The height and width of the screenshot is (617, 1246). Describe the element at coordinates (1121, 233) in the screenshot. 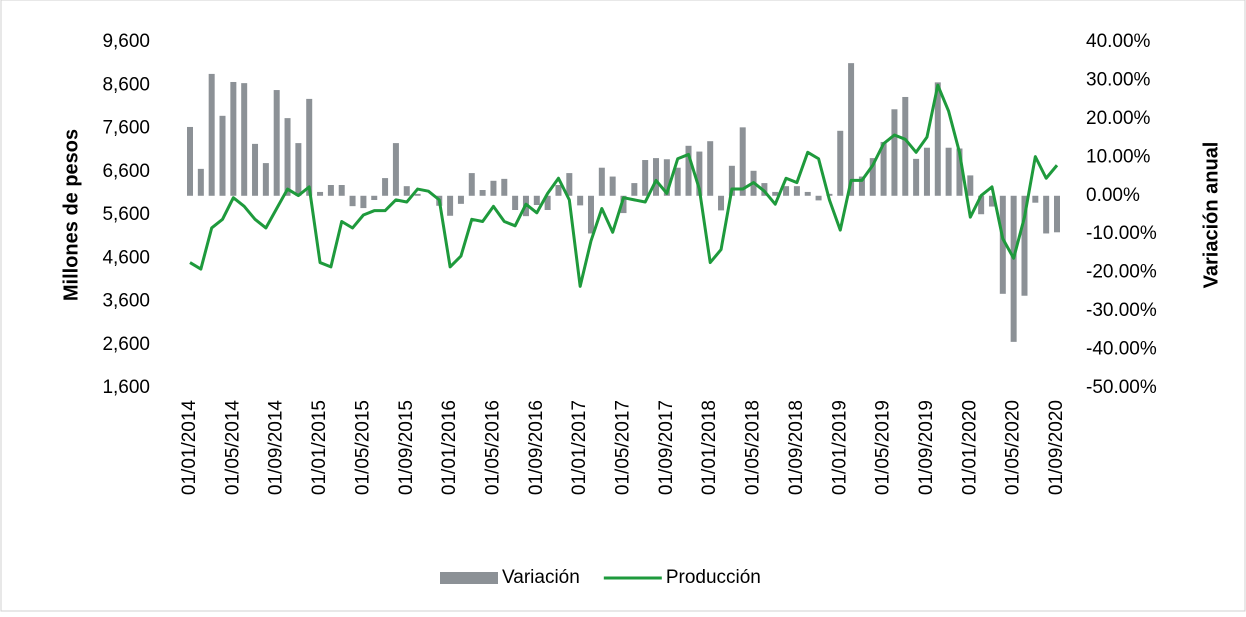

I see `y2-tick-label: -10.00%` at that location.